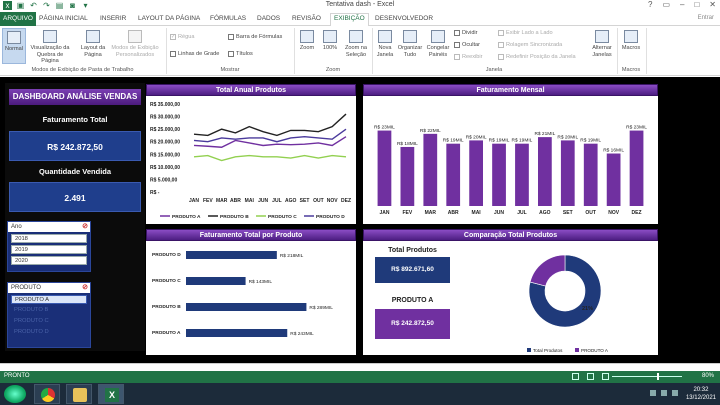 Image resolution: width=720 pixels, height=405 pixels. I want to click on macros-button: Macros, so click(631, 46).